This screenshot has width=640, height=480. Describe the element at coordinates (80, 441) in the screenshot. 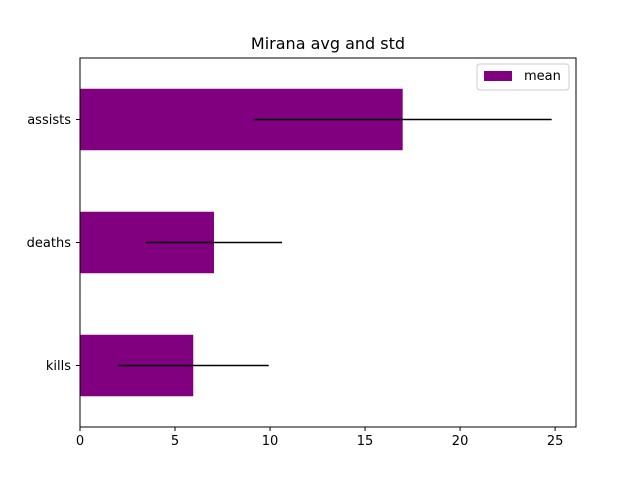

I see `x-tick-label-0: 0` at that location.